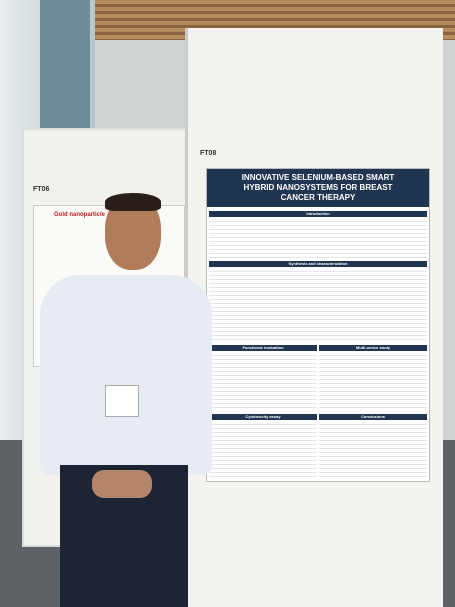  Describe the element at coordinates (122, 484) in the screenshot. I see `hands` at that location.